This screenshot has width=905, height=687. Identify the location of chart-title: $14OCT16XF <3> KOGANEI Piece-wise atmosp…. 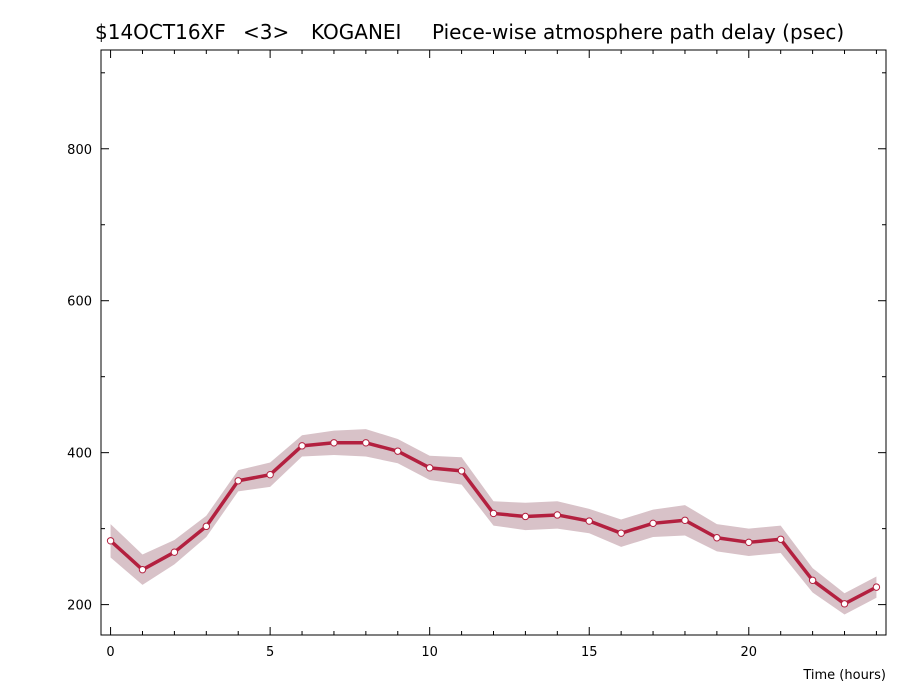
(469, 32).